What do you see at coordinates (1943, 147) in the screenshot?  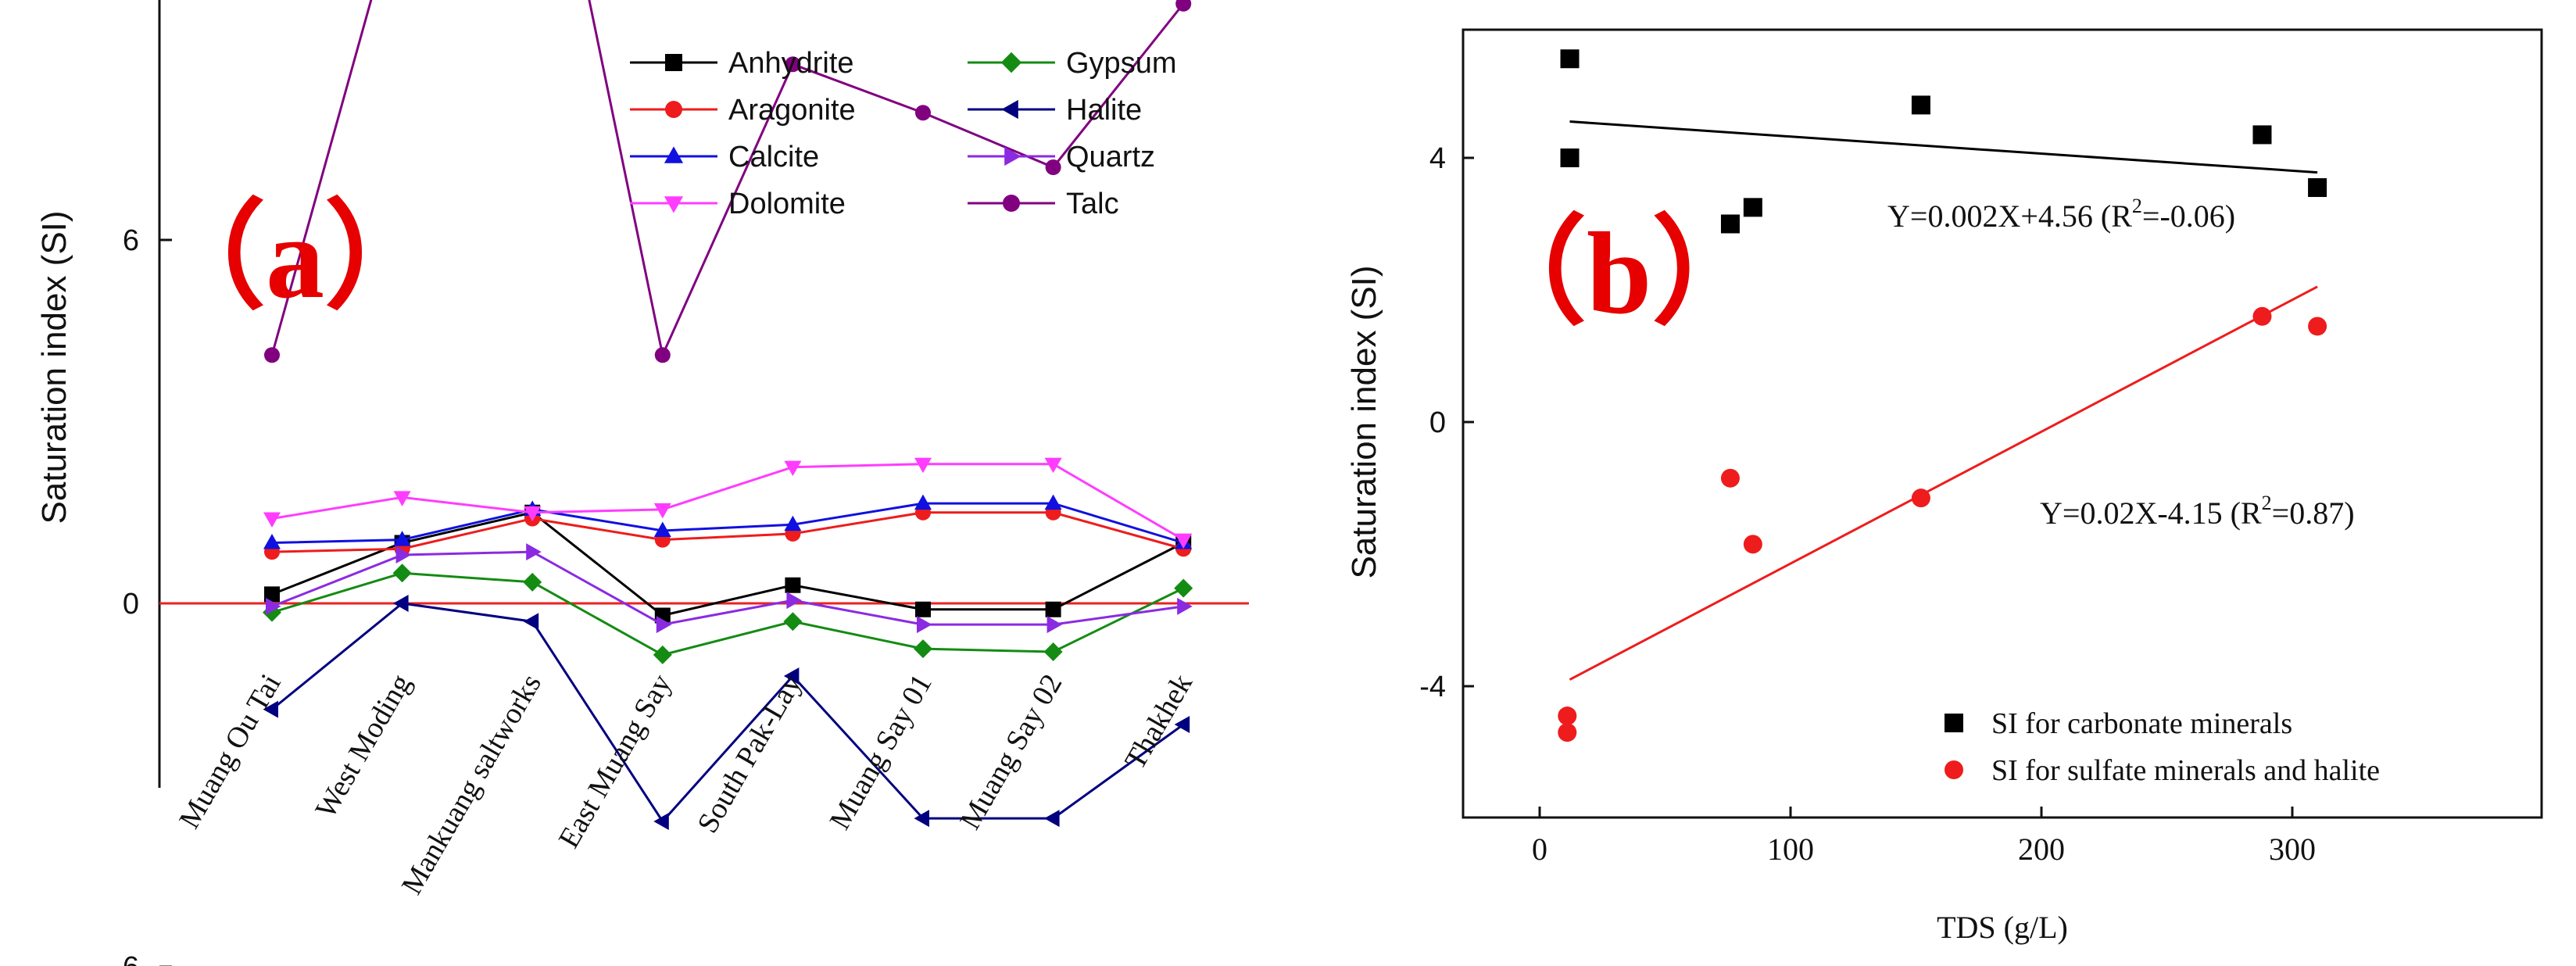 I see `fit-line-carbonate` at bounding box center [1943, 147].